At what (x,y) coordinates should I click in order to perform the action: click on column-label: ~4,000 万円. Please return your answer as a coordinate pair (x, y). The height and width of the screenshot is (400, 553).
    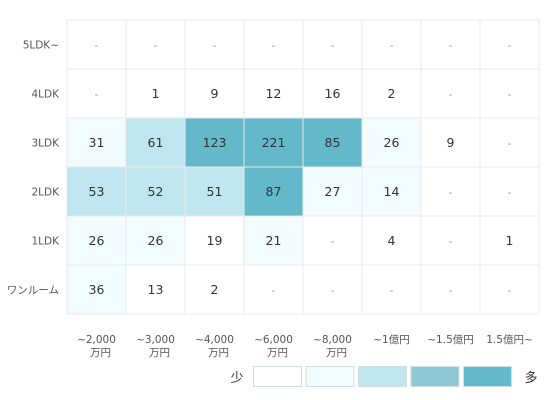
    Looking at the image, I should click on (214, 346).